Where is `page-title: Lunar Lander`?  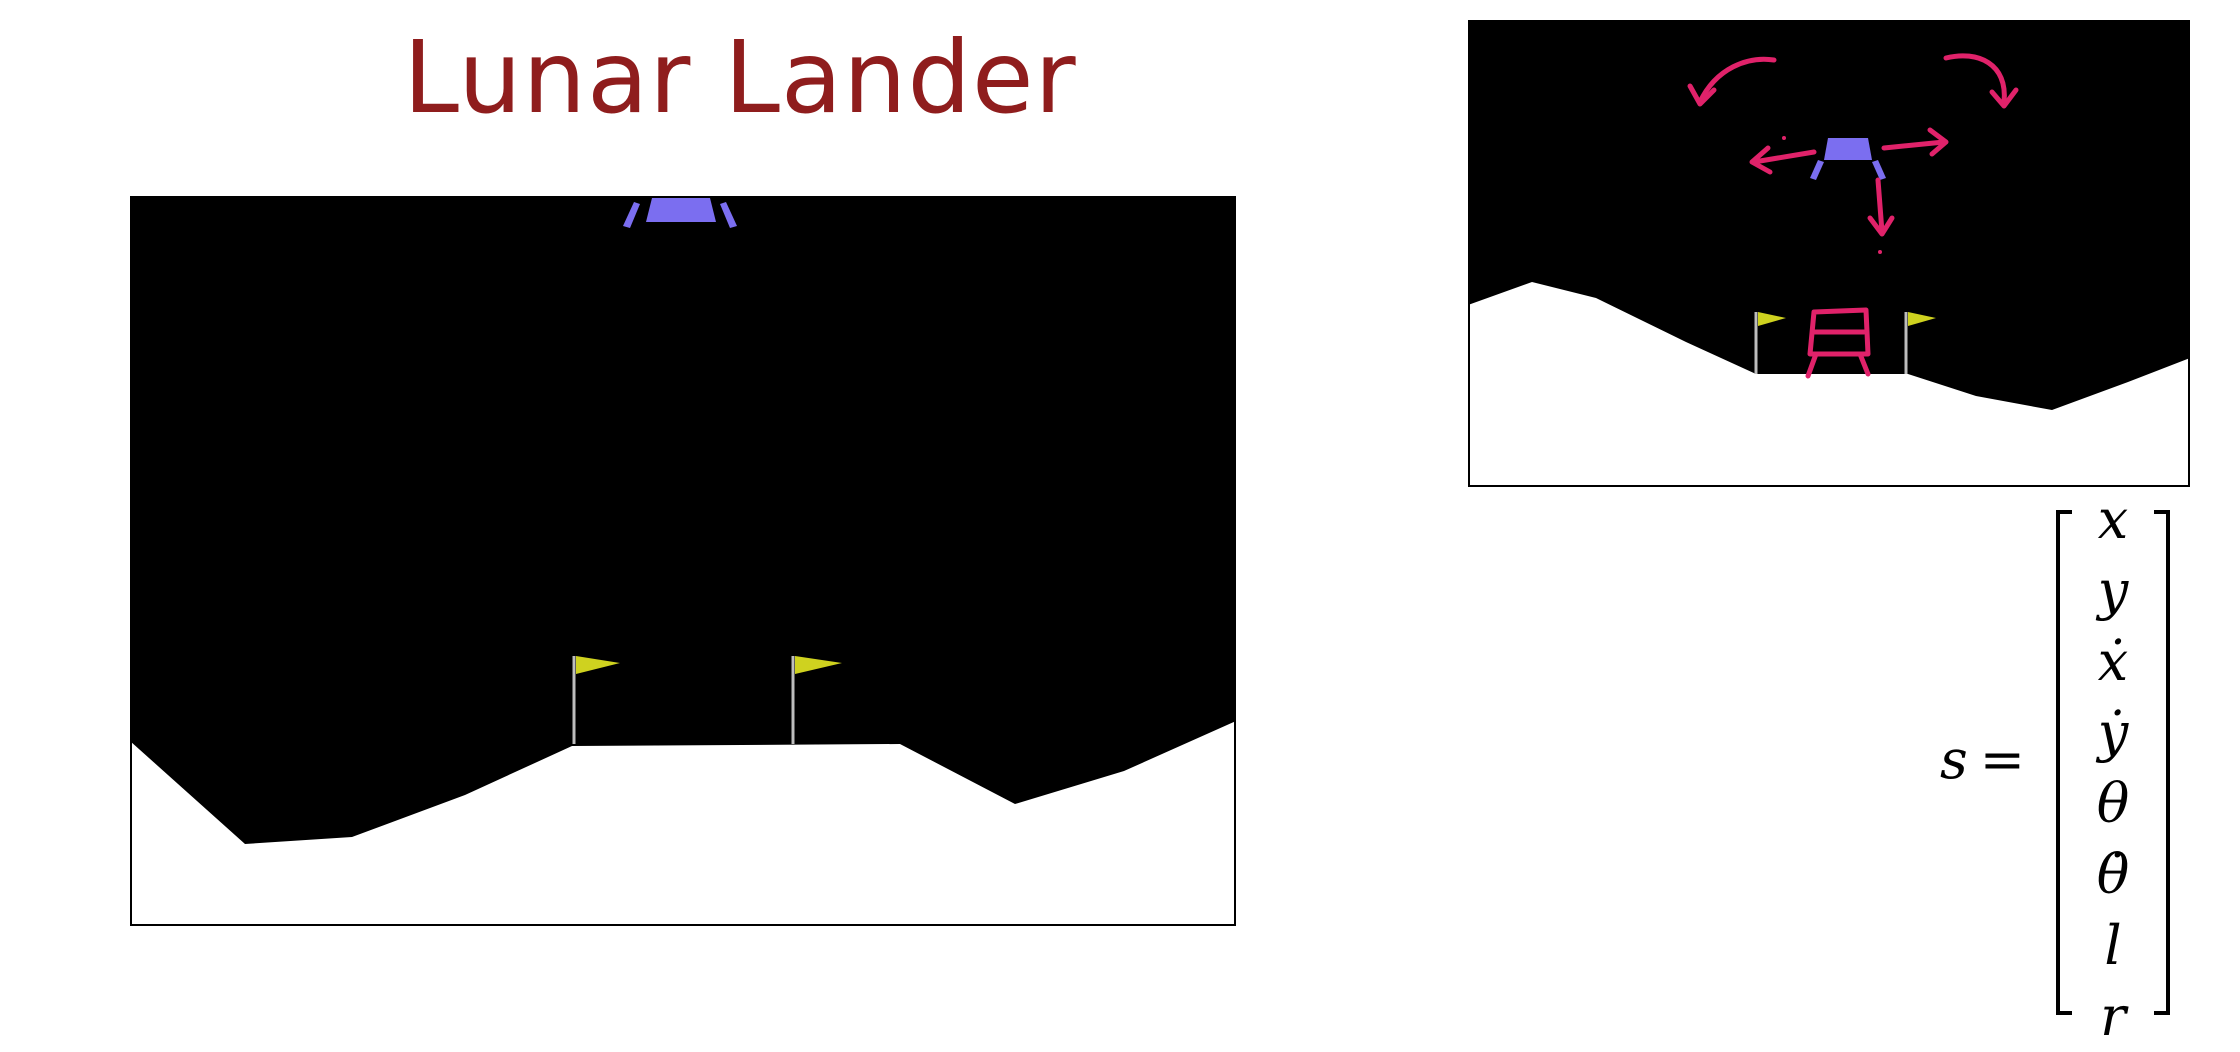
page-title: Lunar Lander is located at coordinates (740, 77).